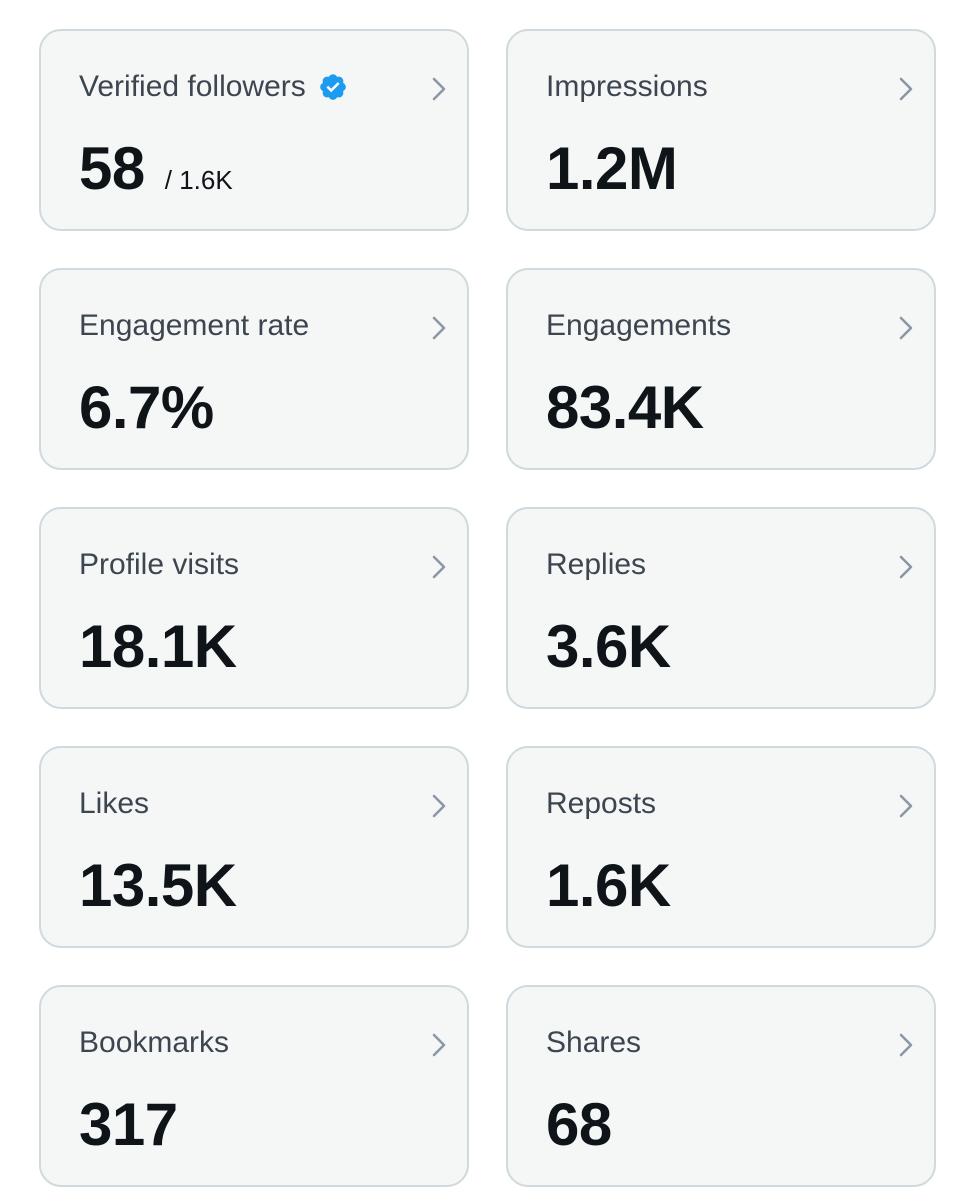 Image resolution: width=975 pixels, height=1200 pixels. Describe the element at coordinates (114, 803) in the screenshot. I see `metric-label: Likes` at that location.